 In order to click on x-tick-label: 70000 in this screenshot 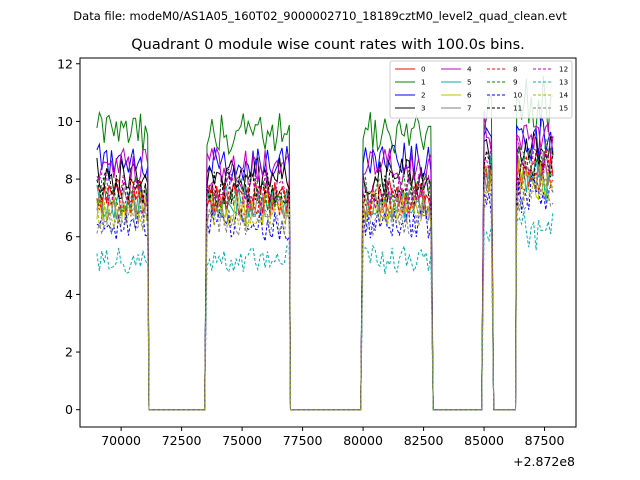, I will do `click(121, 440)`.